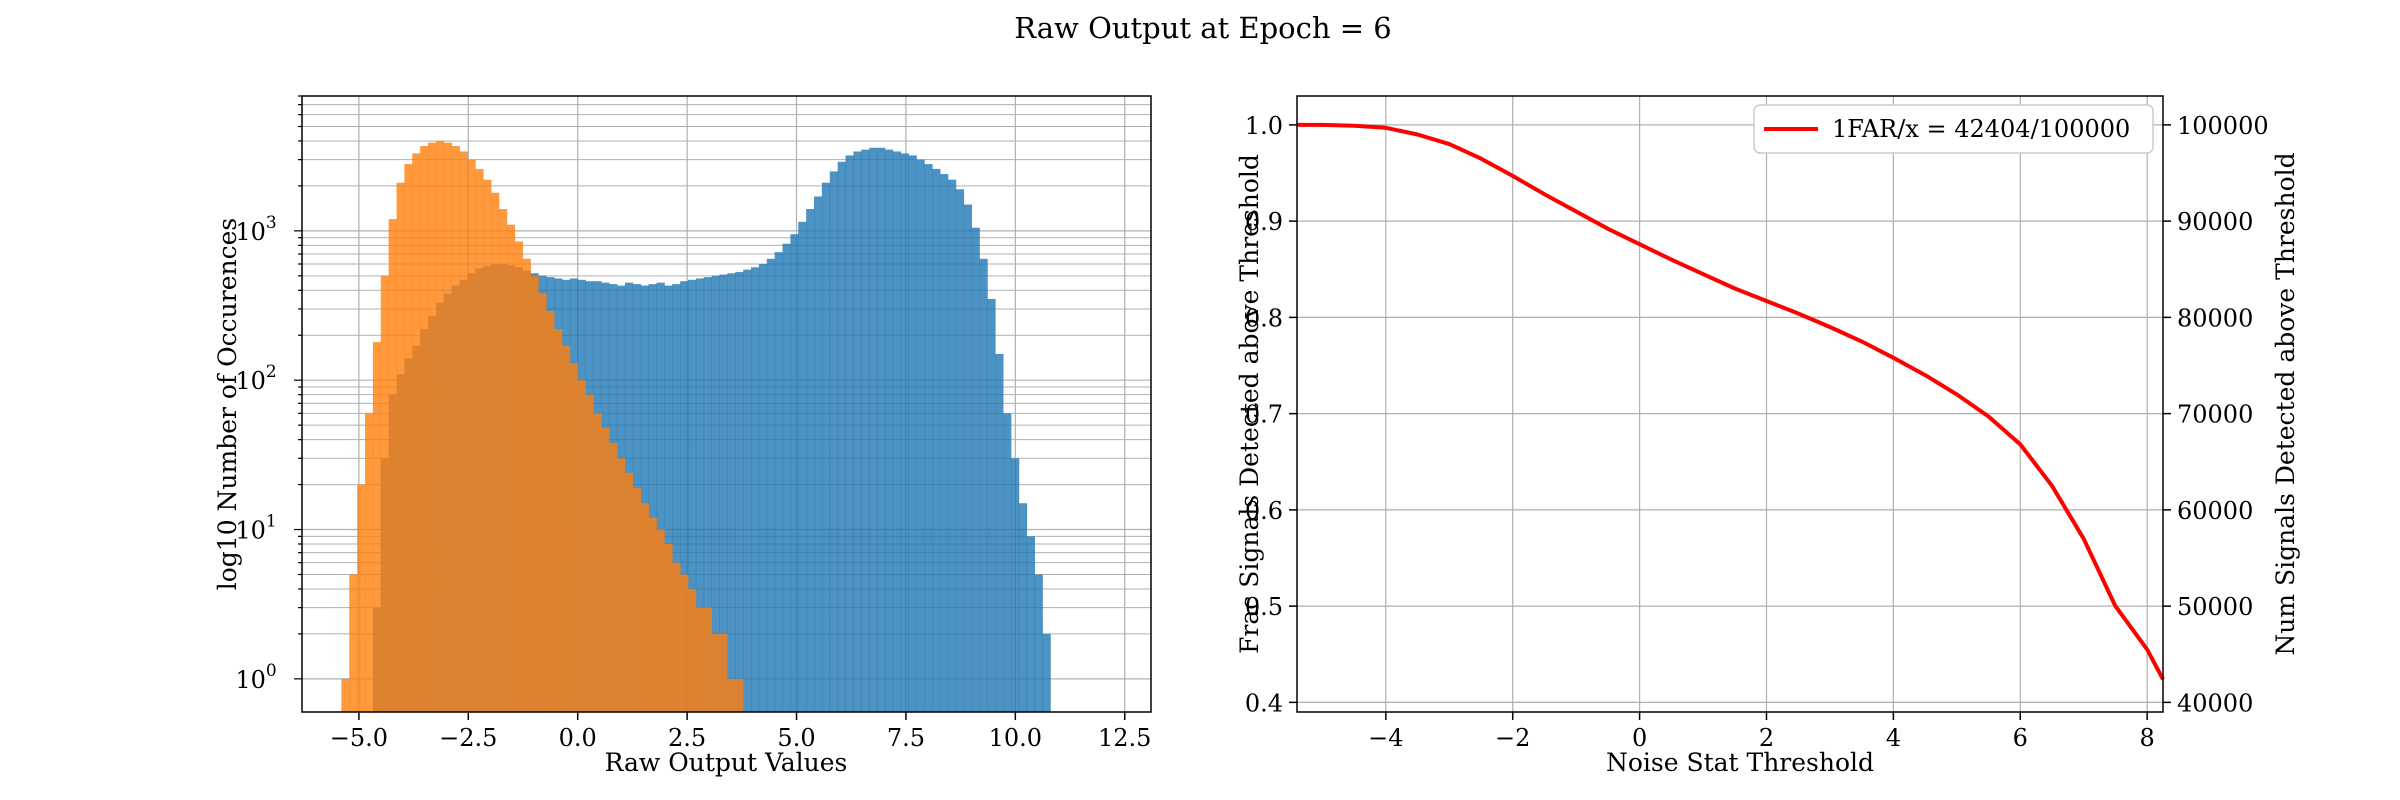  I want to click on detection-x-tick-label: 4, so click(1893, 738).